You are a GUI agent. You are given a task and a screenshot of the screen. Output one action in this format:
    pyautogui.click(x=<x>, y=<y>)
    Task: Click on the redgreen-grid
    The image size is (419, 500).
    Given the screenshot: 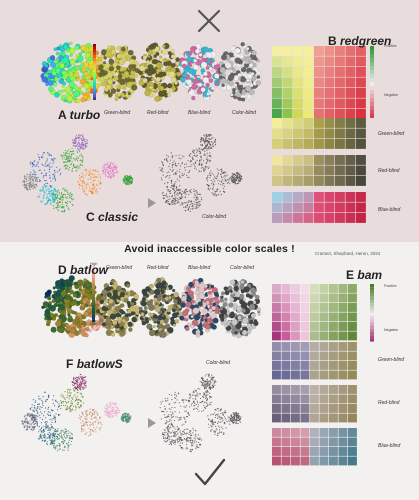 What is the action you would take?
    pyautogui.click(x=319, y=82)
    